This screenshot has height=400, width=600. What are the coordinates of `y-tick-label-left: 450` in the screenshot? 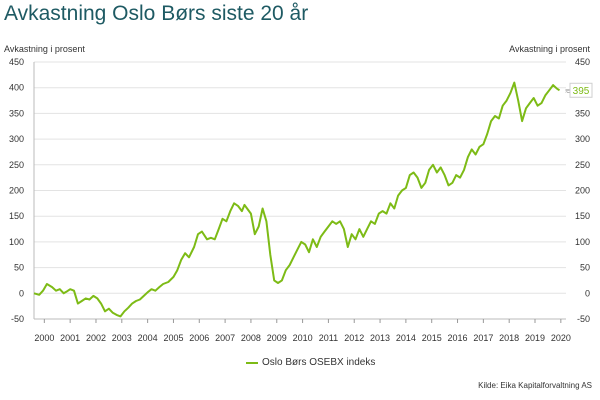 It's located at (16, 62).